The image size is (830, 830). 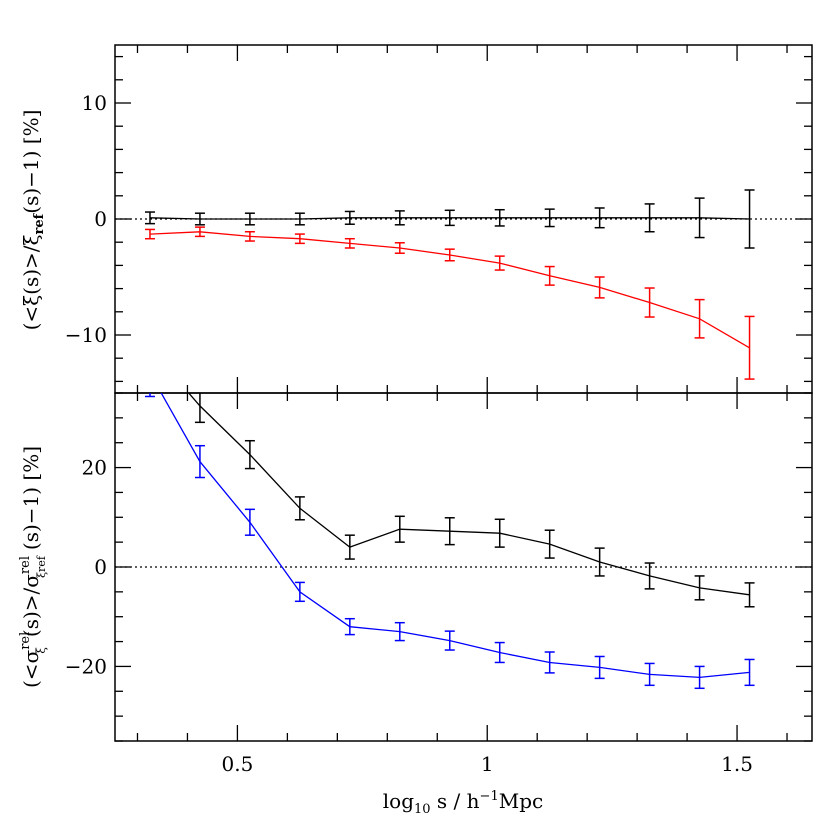 I want to click on x-axis-label: log10 s / h−1Mpc, so click(x=463, y=803).